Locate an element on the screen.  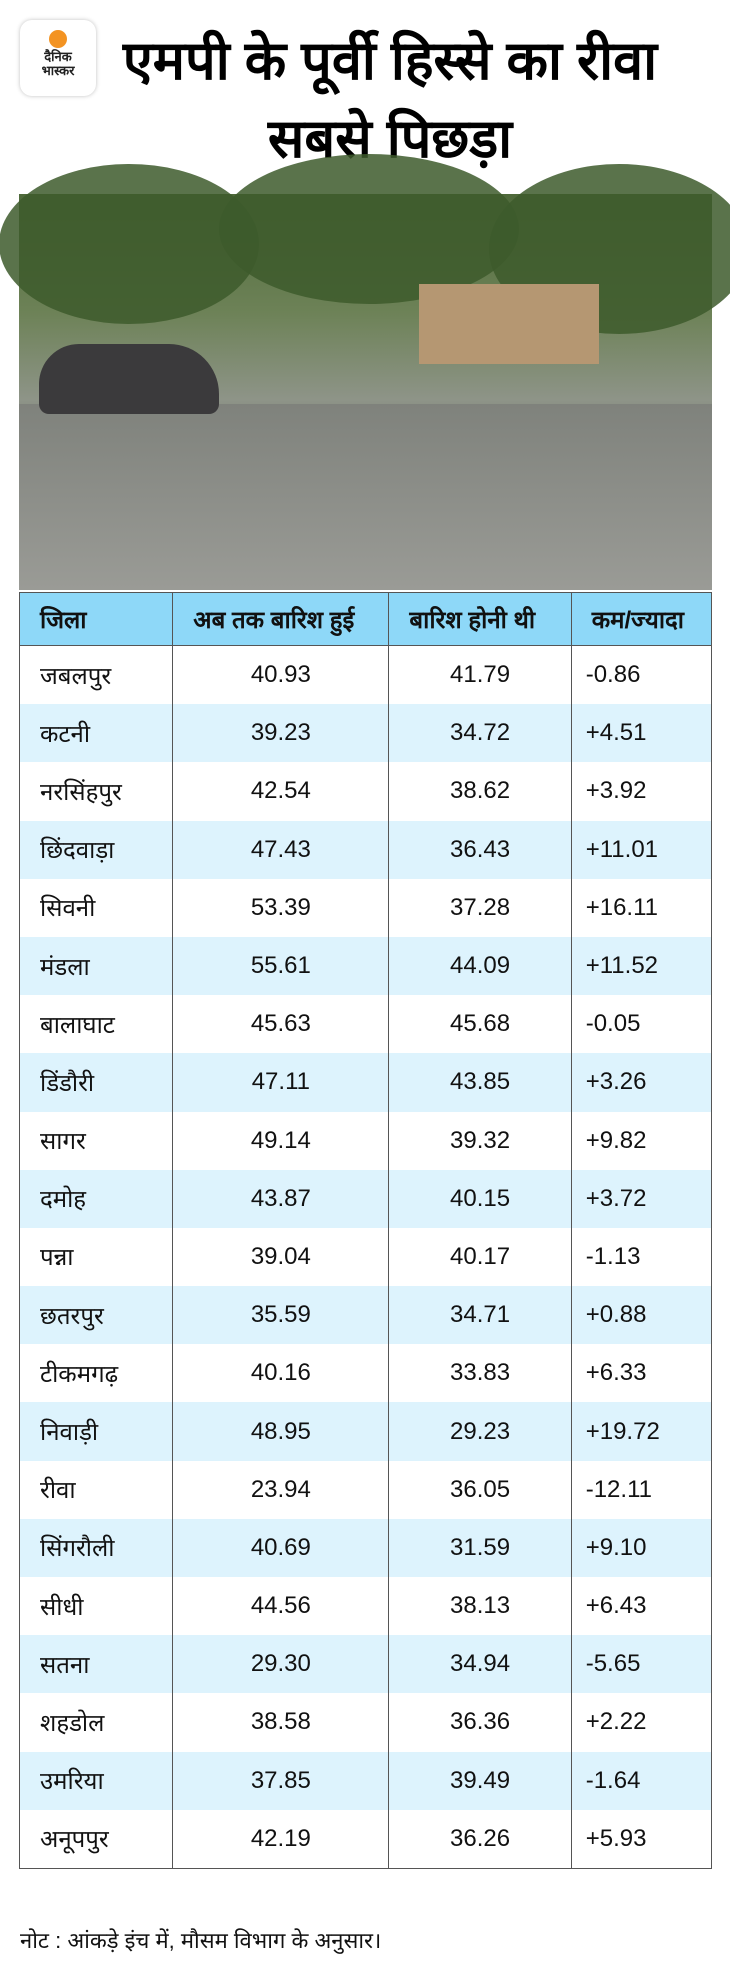
district-cell: सिंगरौली is located at coordinates (96, 1547).